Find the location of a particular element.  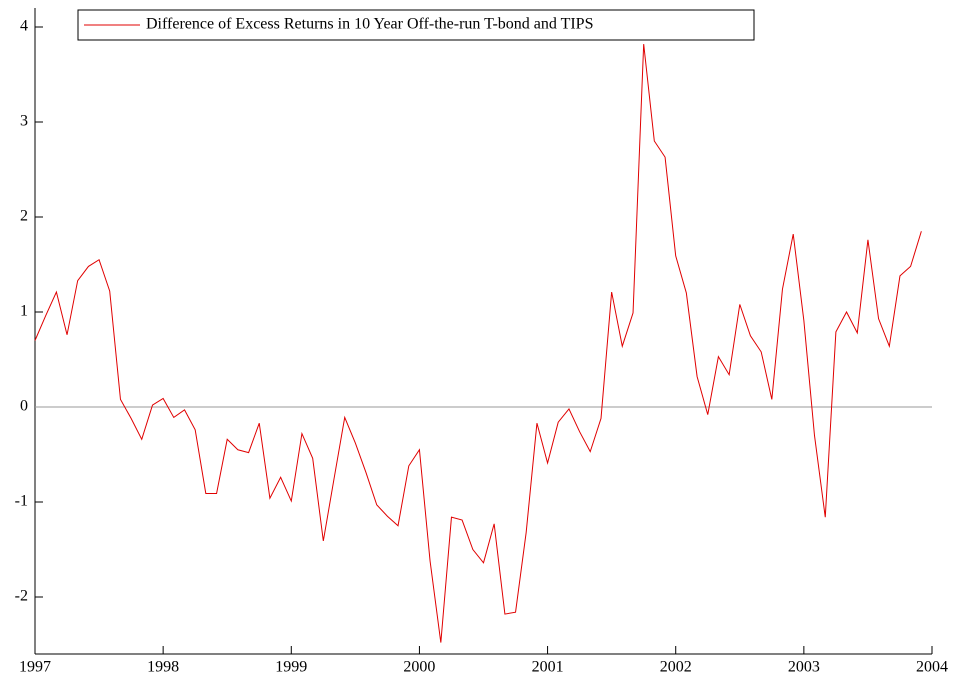

y-tick-label: 2 is located at coordinates (24, 216).